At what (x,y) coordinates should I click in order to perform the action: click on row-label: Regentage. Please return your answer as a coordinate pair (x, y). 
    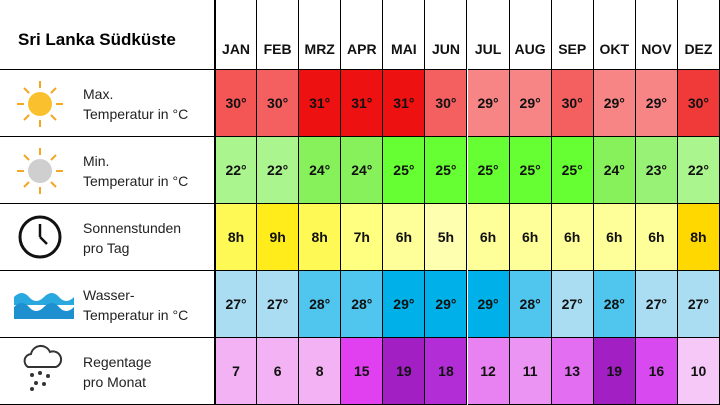
    Looking at the image, I should click on (117, 361).